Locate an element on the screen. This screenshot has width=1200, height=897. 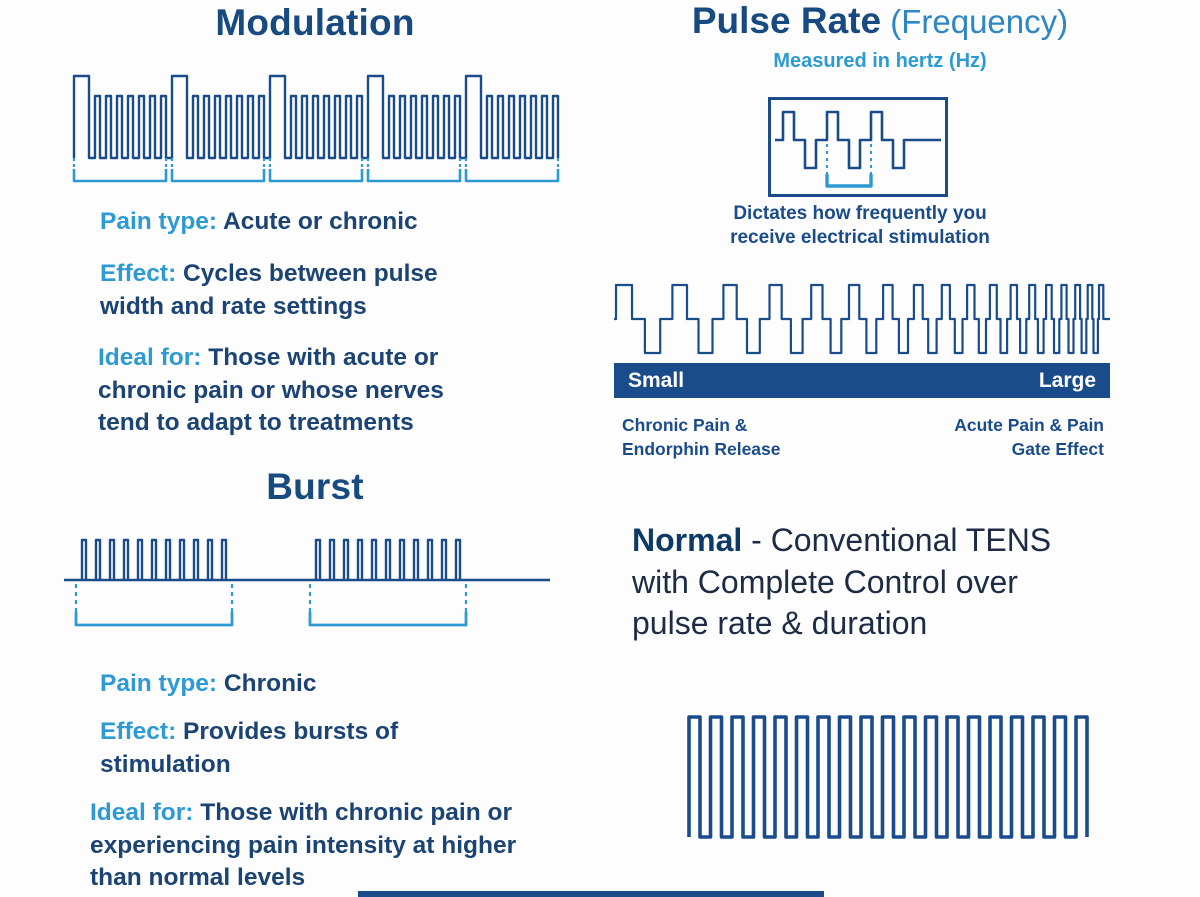
pulse-rate-title: Pulse Rate (Frequency) is located at coordinates (880, 21).